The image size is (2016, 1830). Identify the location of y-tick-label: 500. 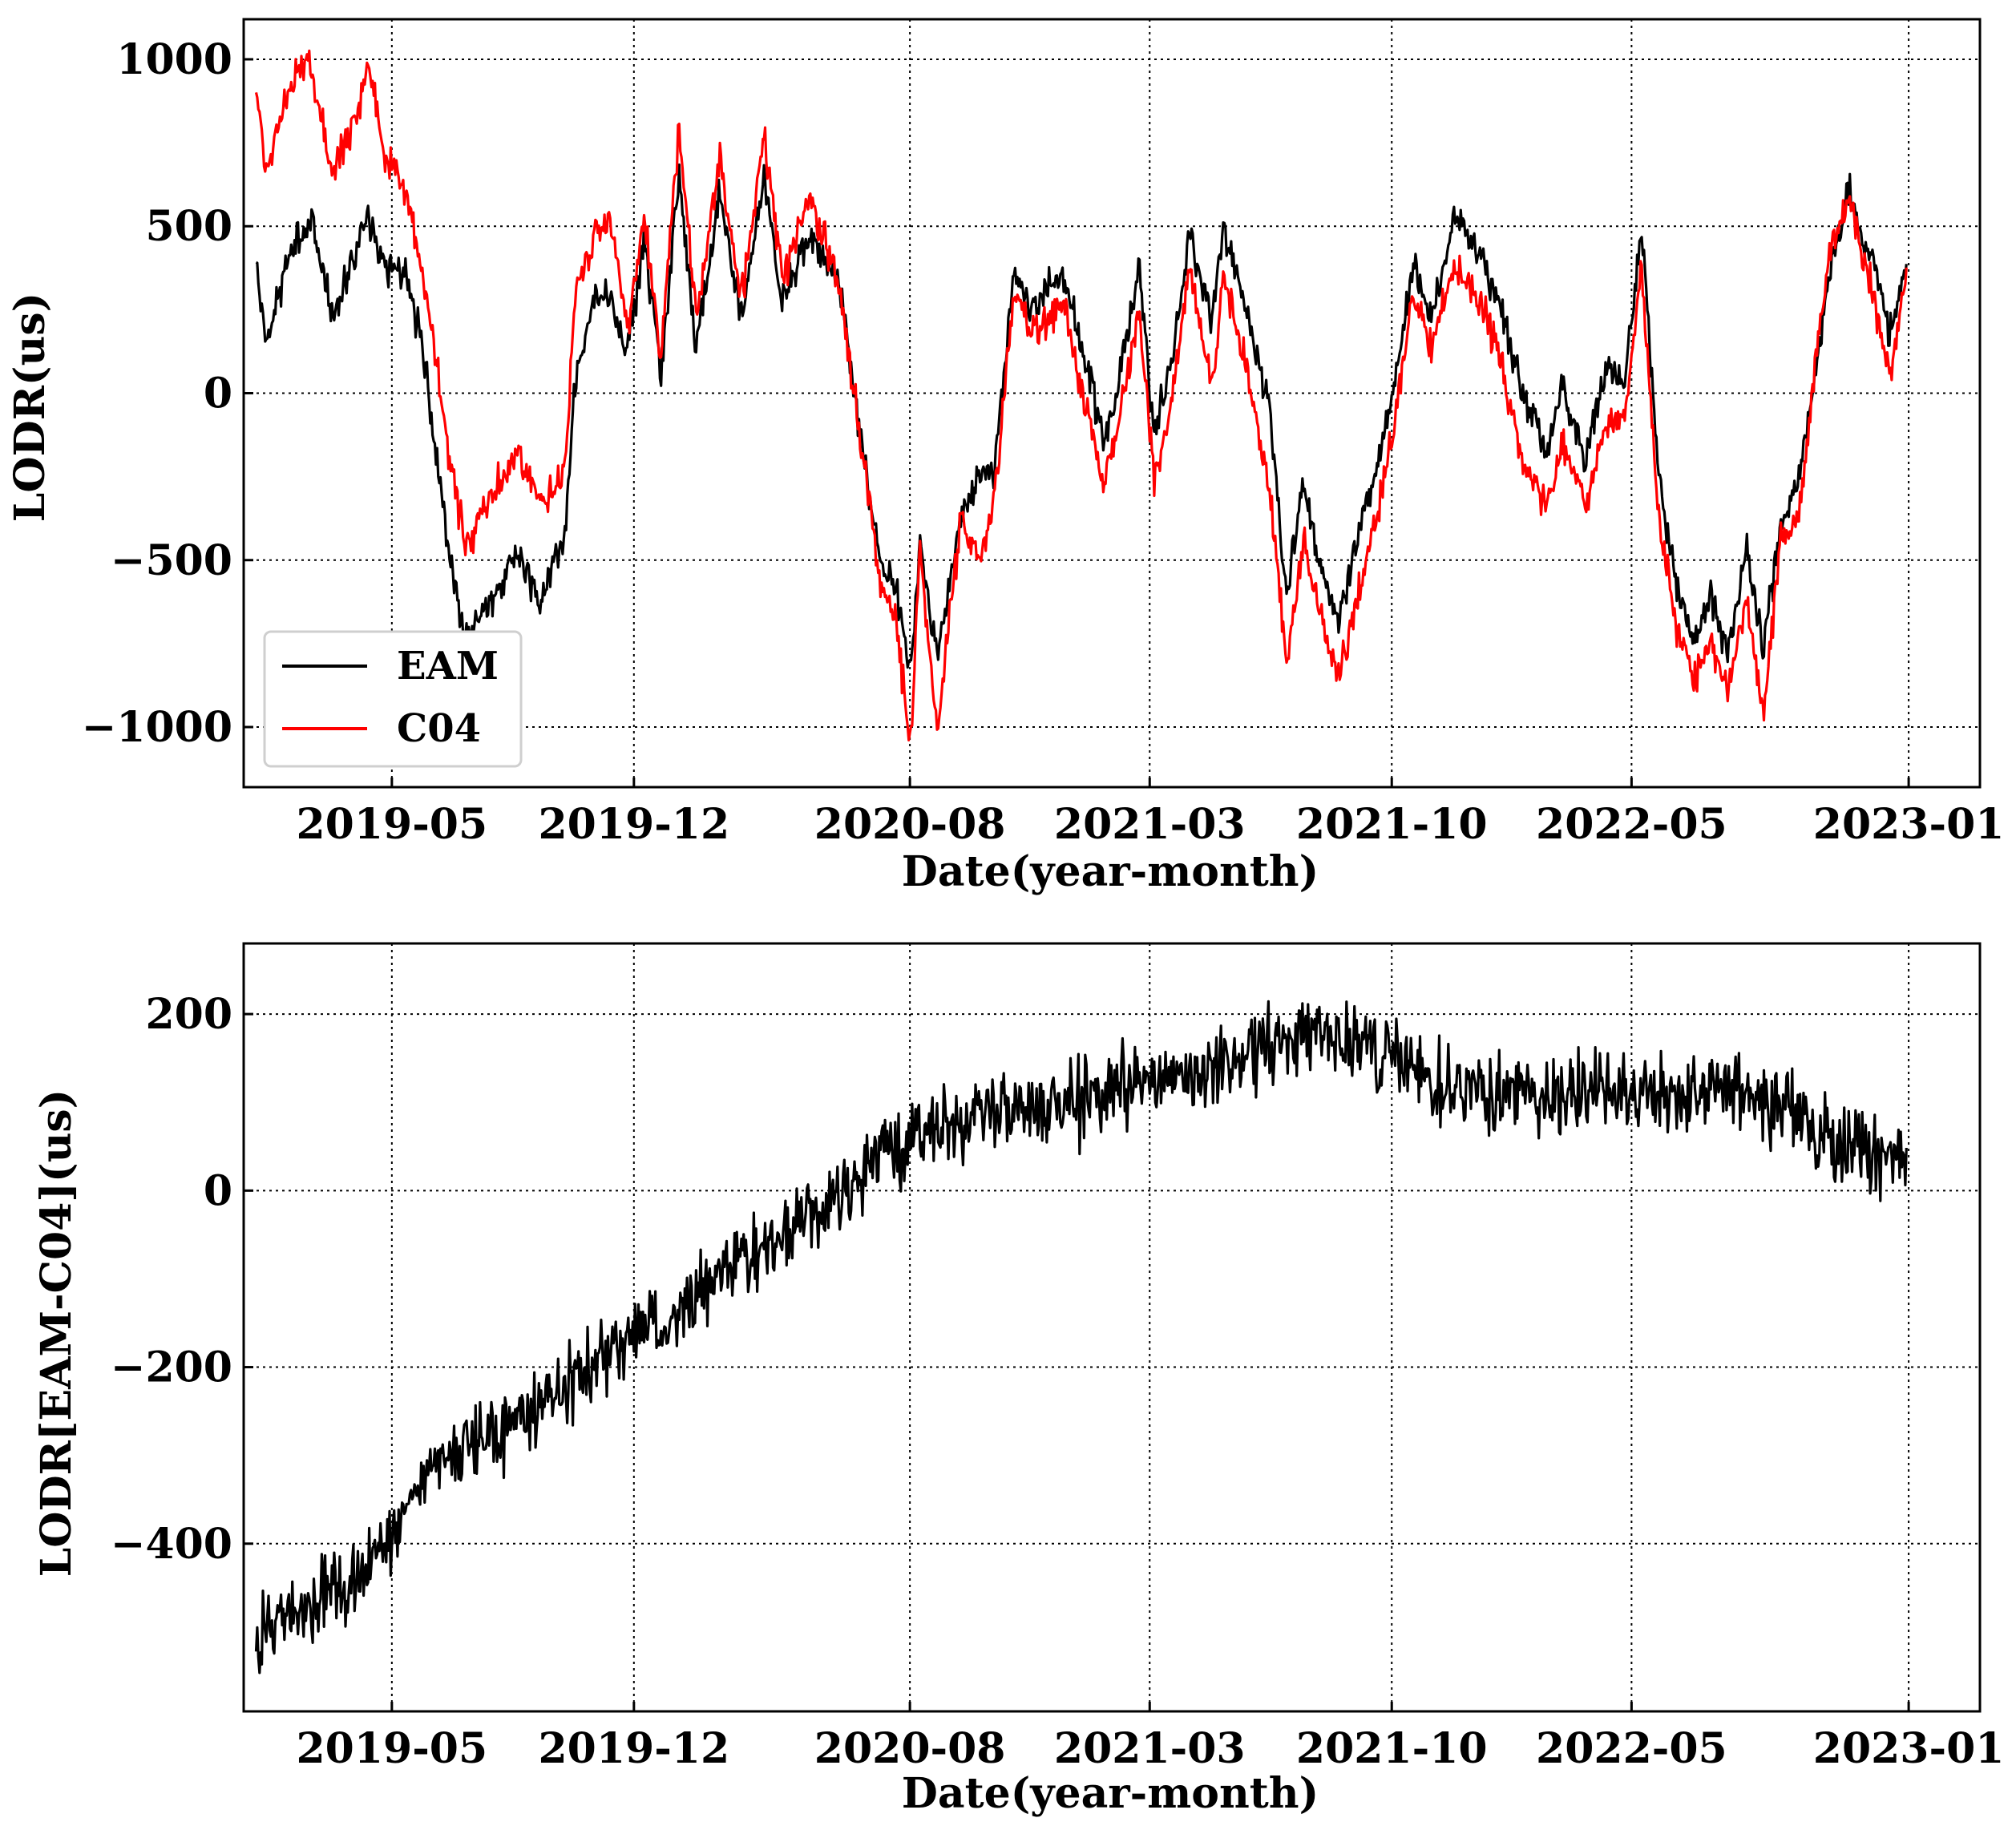
(188, 226).